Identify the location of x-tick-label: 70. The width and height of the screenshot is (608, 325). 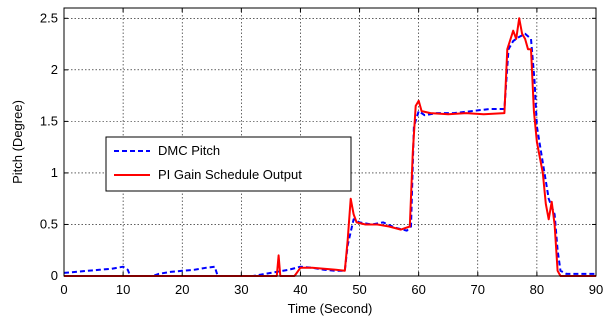
(478, 289).